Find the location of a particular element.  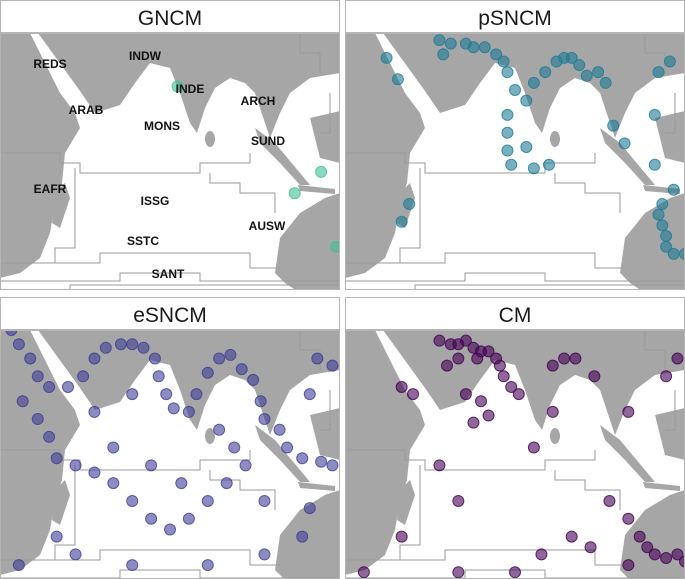

region-label: EAFR is located at coordinates (50, 189).